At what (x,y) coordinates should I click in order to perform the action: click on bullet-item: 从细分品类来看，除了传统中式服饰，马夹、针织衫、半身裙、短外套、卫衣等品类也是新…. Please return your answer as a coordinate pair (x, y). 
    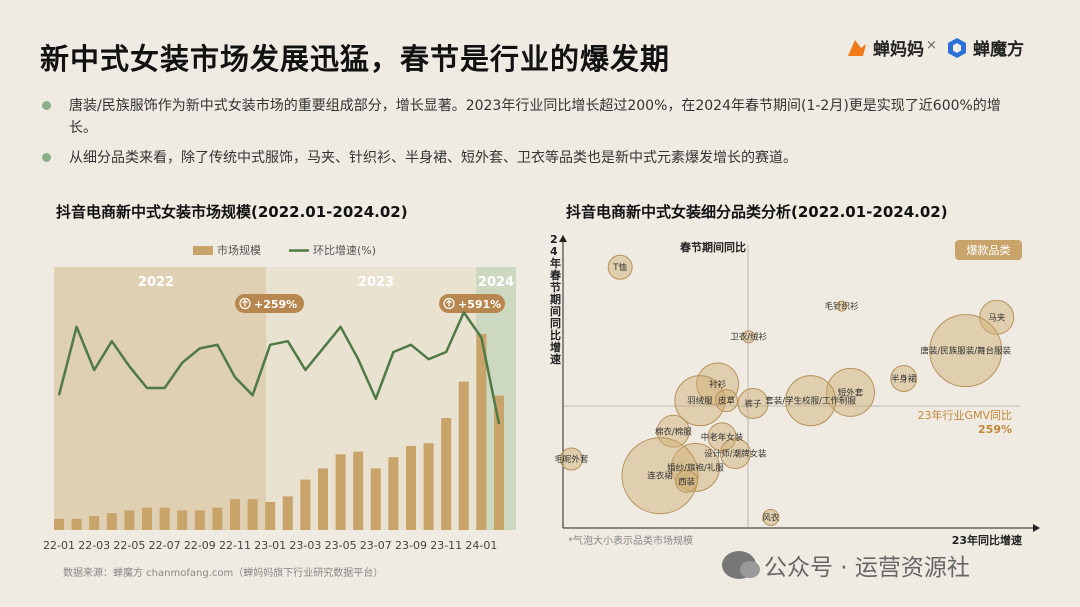
    Looking at the image, I should click on (532, 158).